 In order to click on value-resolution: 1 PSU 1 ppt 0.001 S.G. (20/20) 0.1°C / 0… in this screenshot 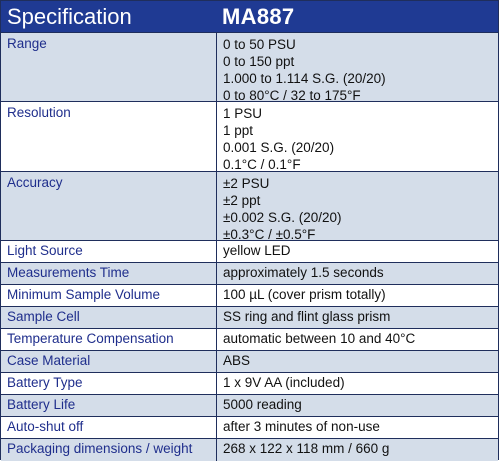, I will do `click(357, 136)`.